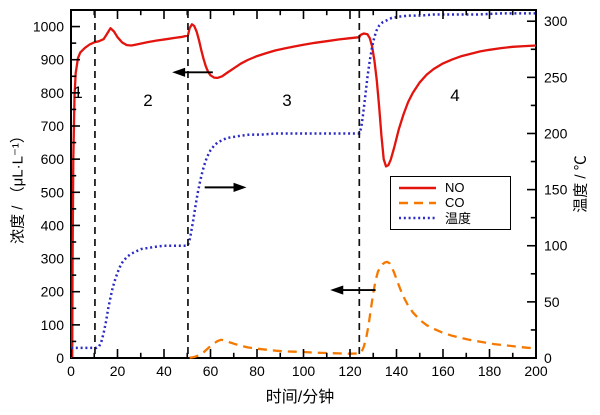 Image resolution: width=600 pixels, height=415 pixels. What do you see at coordinates (443, 371) in the screenshot?
I see `x-tick-label: 160` at bounding box center [443, 371].